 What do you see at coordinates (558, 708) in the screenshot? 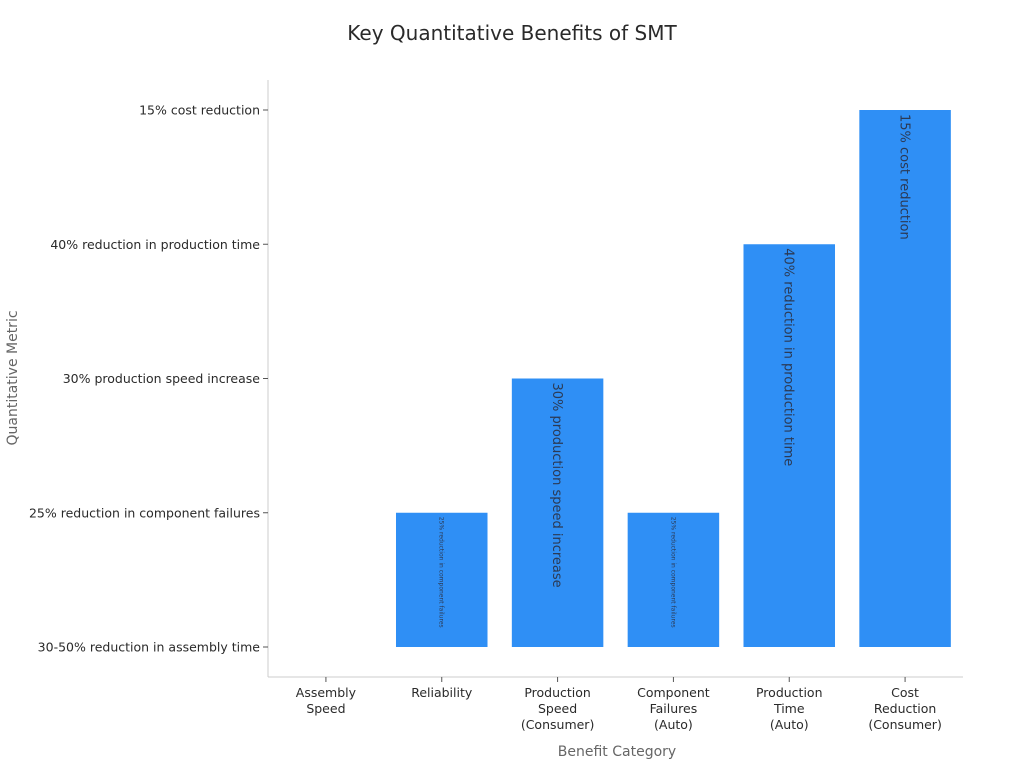
I see `x-tick-label: Production Speed (Consumer)` at bounding box center [558, 708].